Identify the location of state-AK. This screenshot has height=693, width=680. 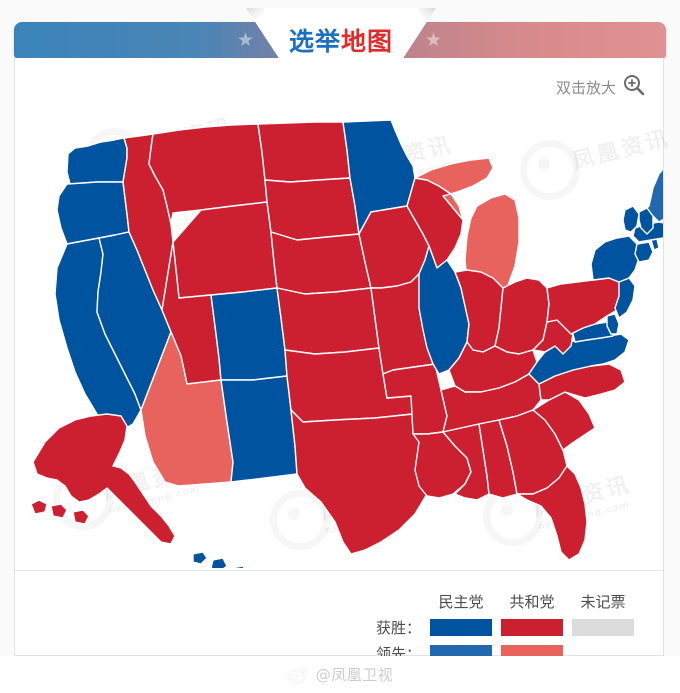
(104, 479).